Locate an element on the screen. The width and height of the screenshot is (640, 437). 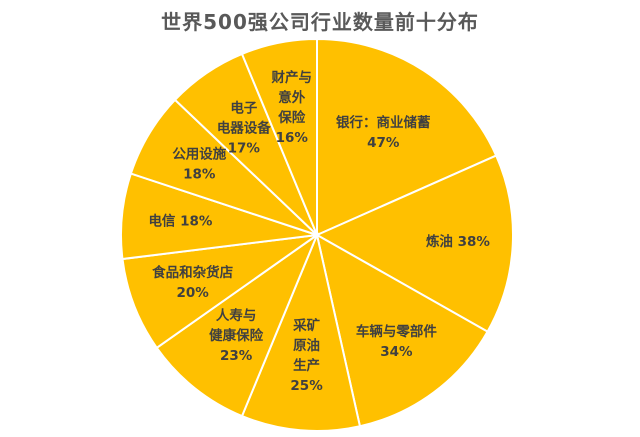
slice-label-10-line-3: 保险 is located at coordinates (291, 117).